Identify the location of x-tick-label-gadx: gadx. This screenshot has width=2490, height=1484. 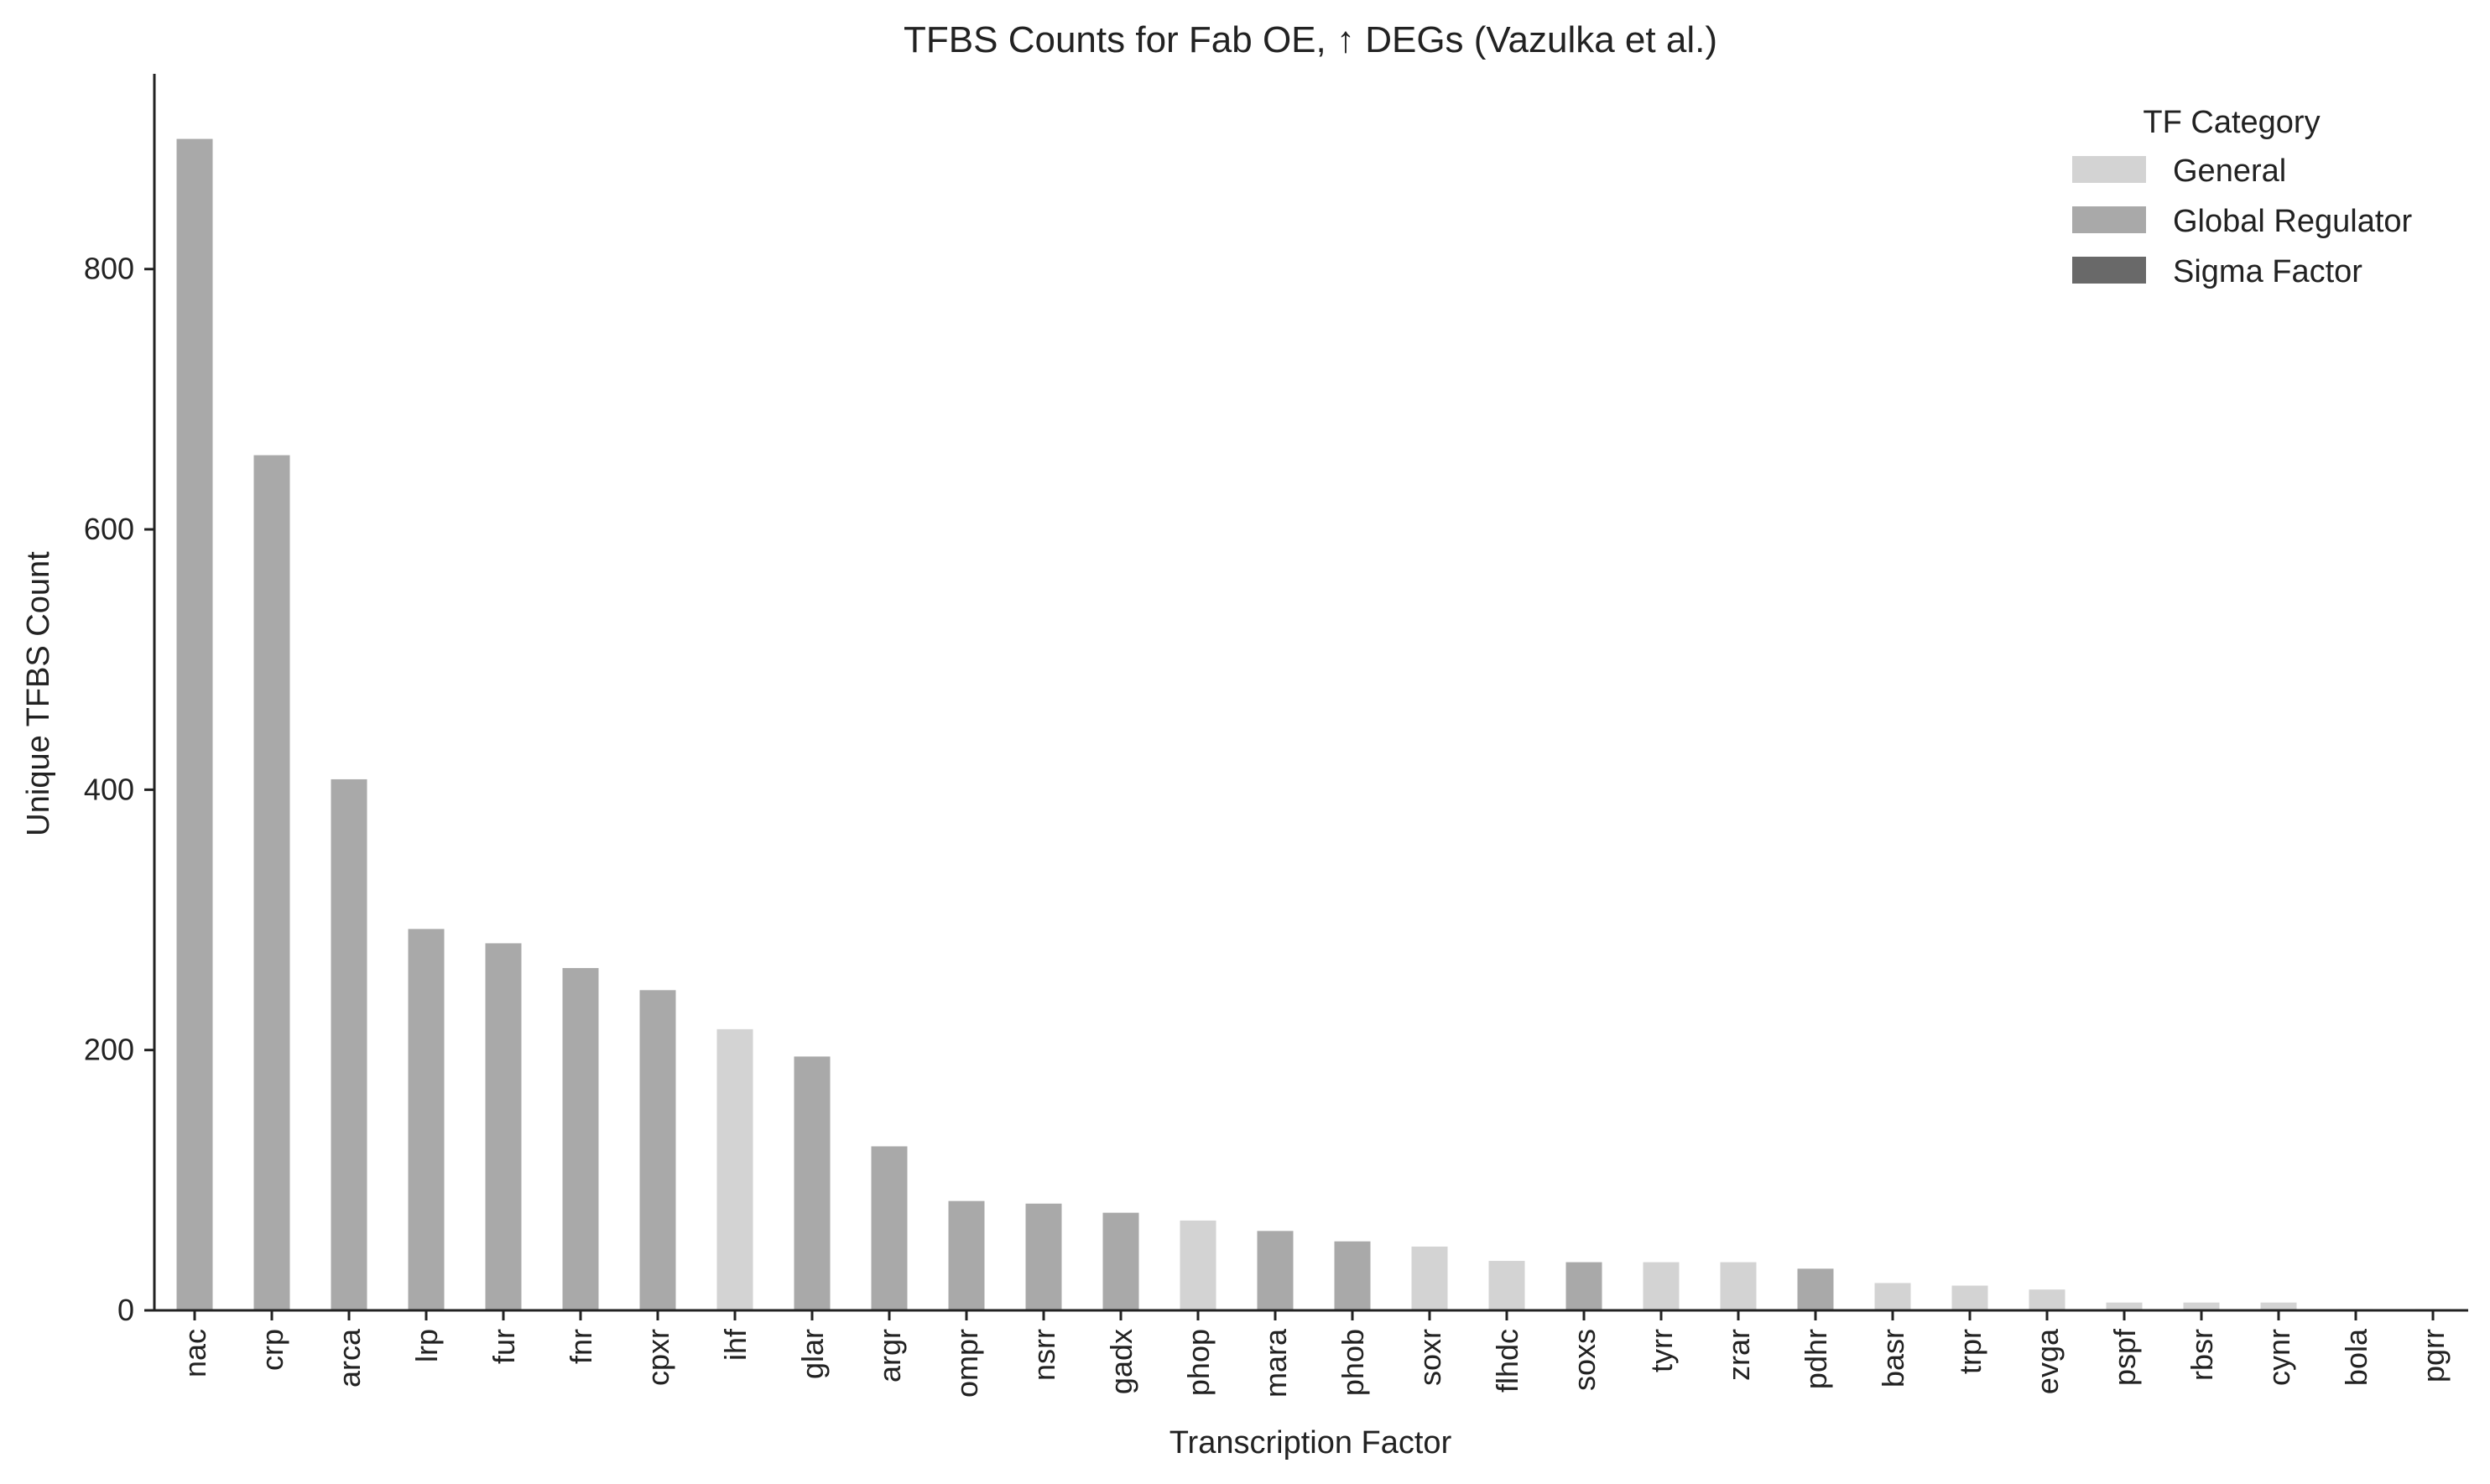
(1121, 1361).